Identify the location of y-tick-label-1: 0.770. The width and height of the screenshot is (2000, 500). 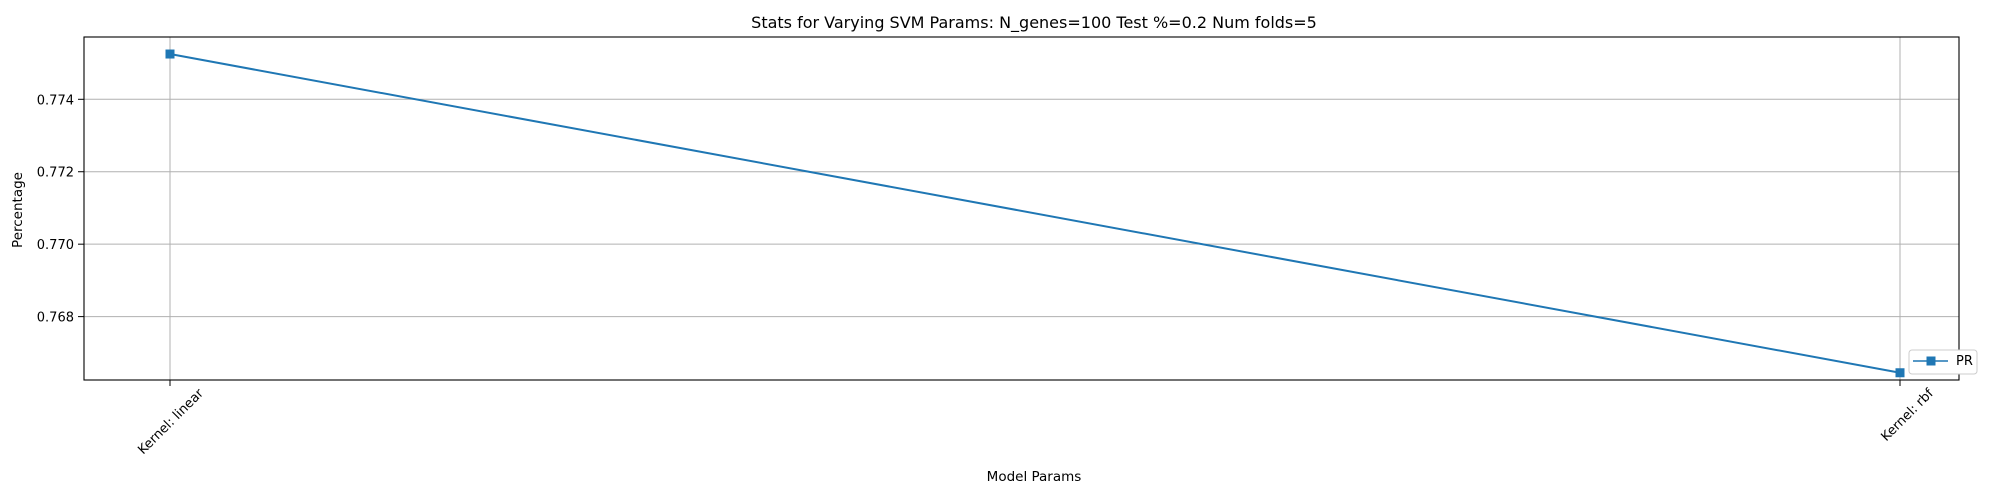
(55, 245).